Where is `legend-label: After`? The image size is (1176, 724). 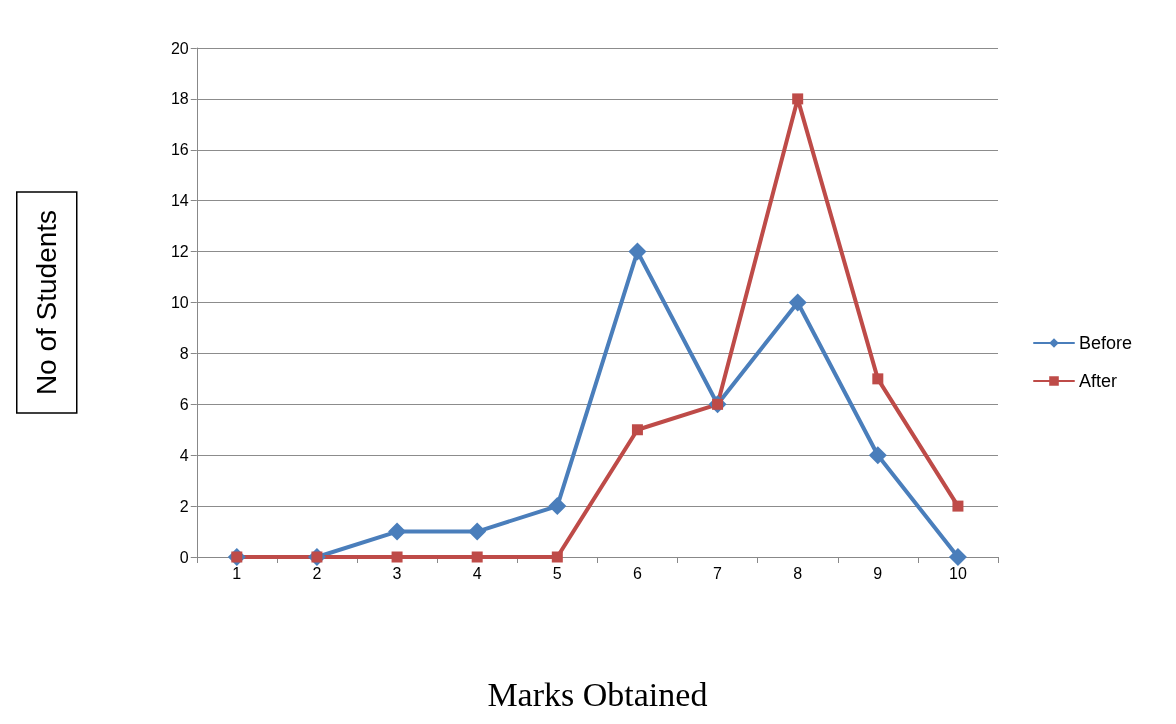
legend-label: After is located at coordinates (1098, 381).